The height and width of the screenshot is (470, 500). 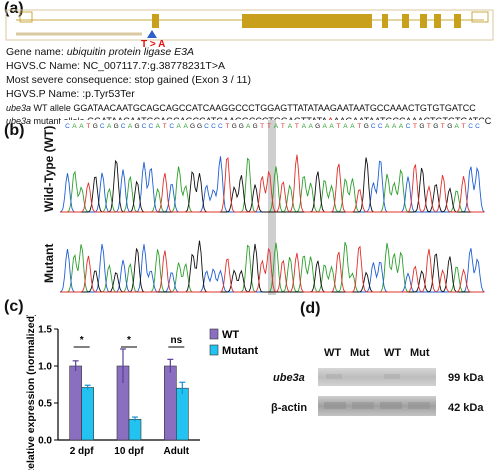 I want to click on blot-row-label-ube3a: ube3a, so click(x=289, y=378).